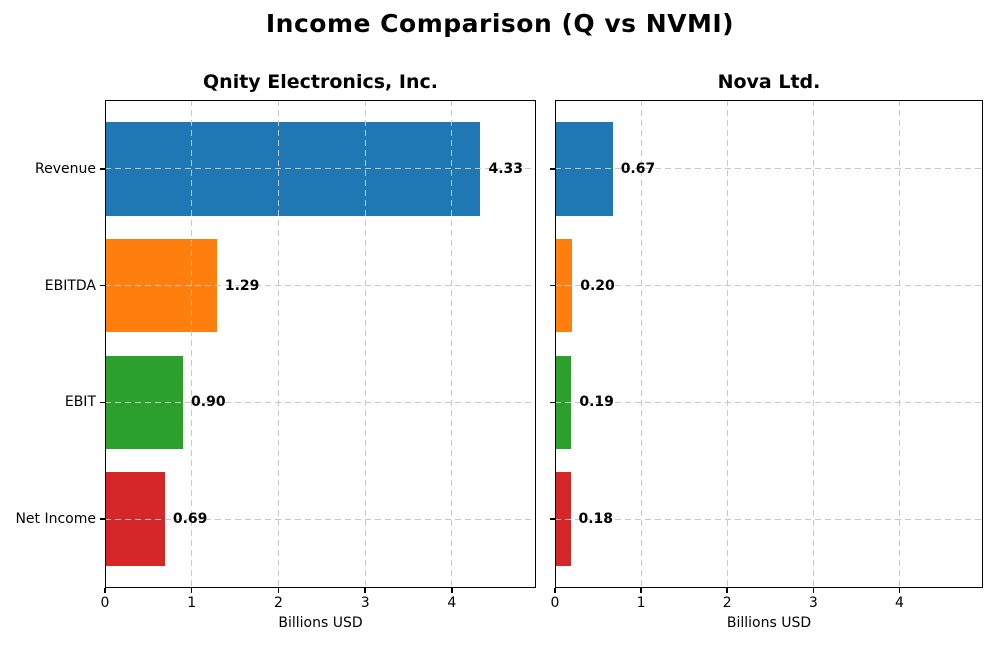 The height and width of the screenshot is (666, 1000). What do you see at coordinates (65, 168) in the screenshot?
I see `y-tick-label: Revenue` at bounding box center [65, 168].